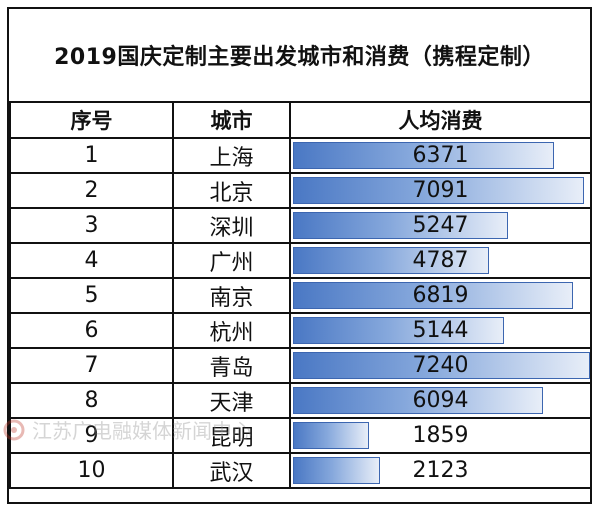  I want to click on spend-value: 2123, so click(440, 470).